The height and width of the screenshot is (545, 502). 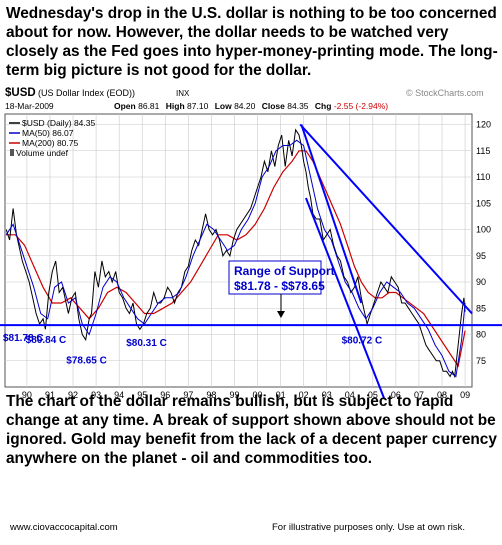 What do you see at coordinates (279, 286) in the screenshot?
I see `range-values: $81.78 - $$78.65` at bounding box center [279, 286].